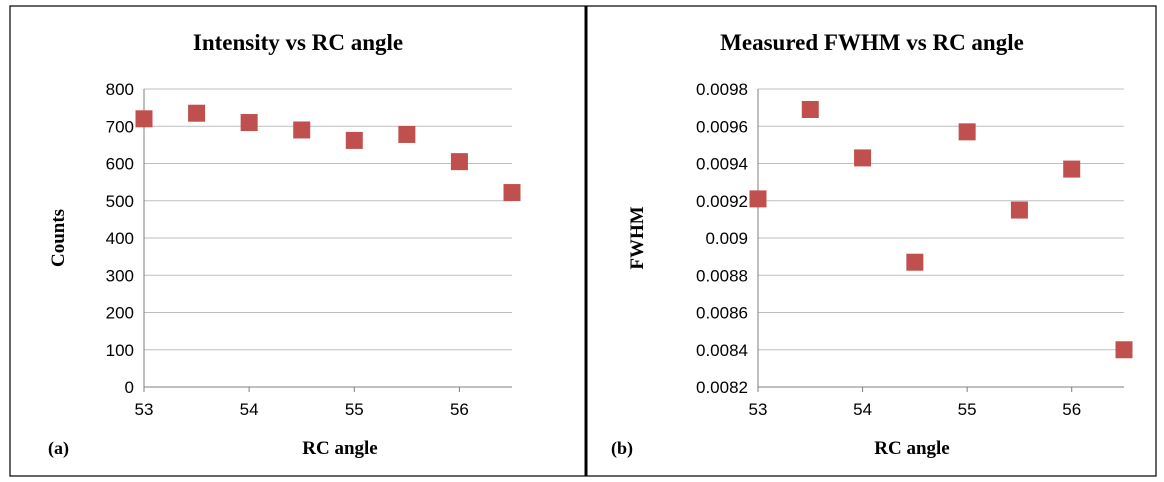 The width and height of the screenshot is (1164, 482). Describe the element at coordinates (129, 387) in the screenshot. I see `y-tick-label: 0` at that location.